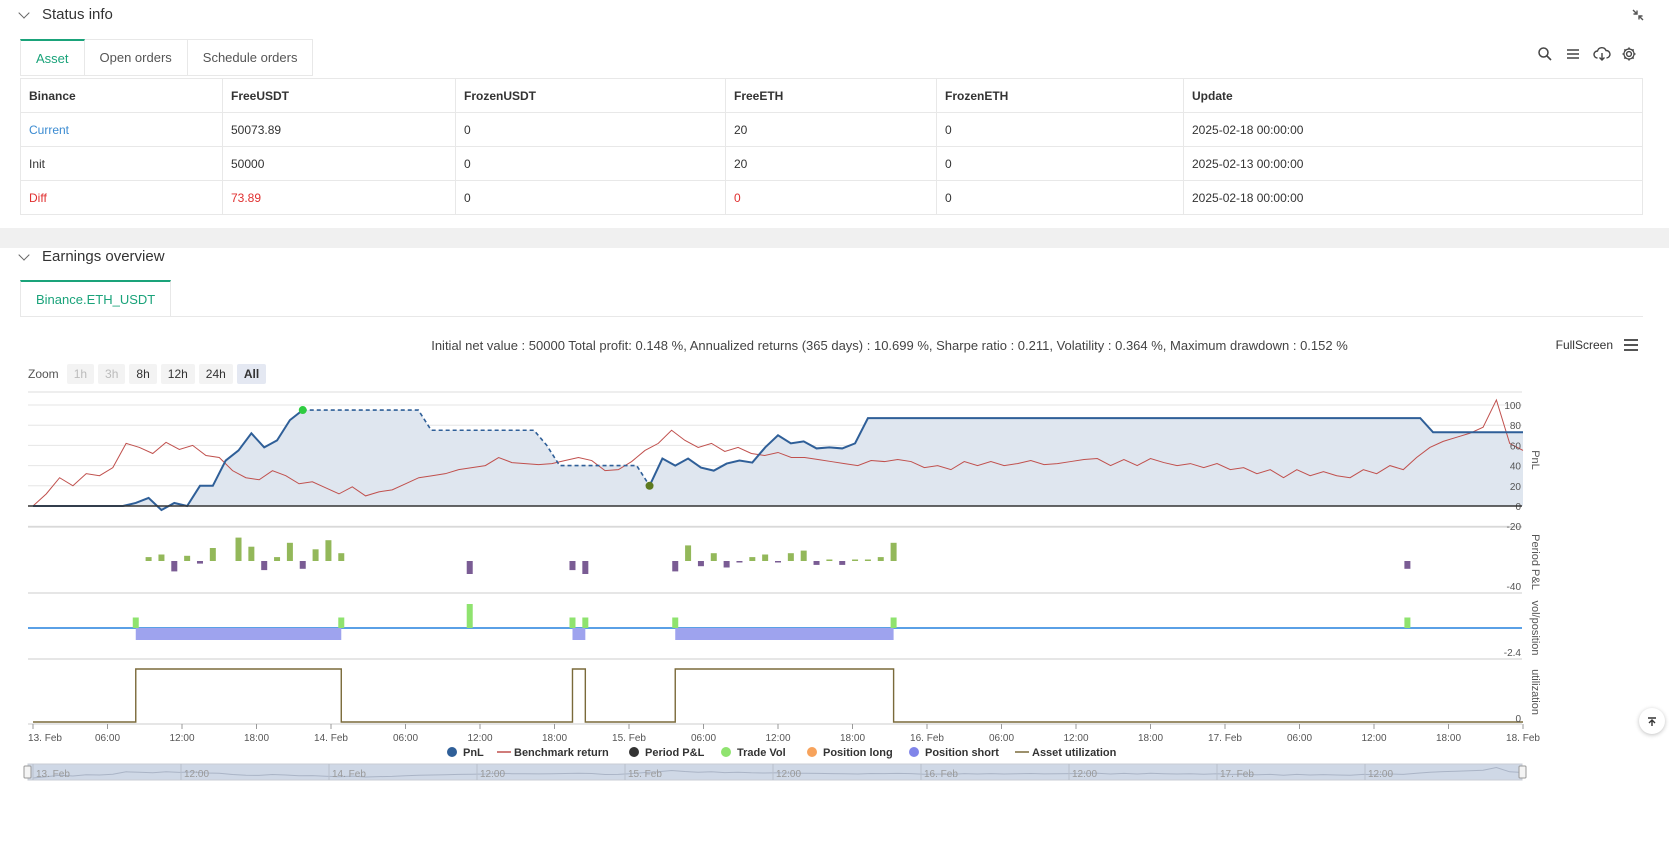  I want to click on x-tick-label: 13. Feb, so click(45, 738).